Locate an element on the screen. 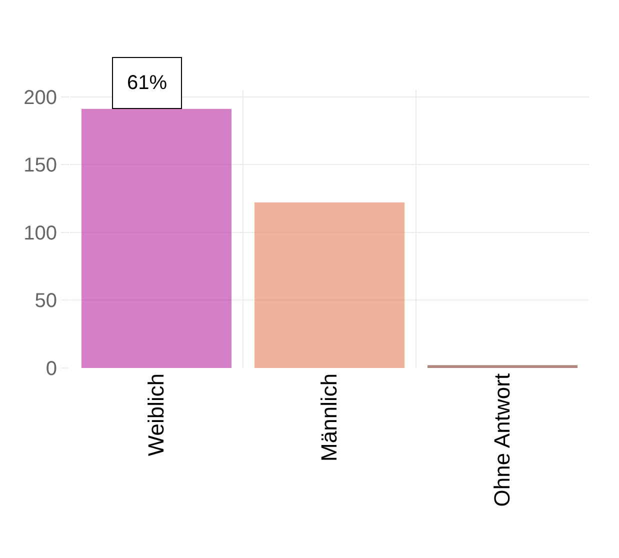 The image size is (619, 558). y-tick-label: 100 is located at coordinates (40, 233).